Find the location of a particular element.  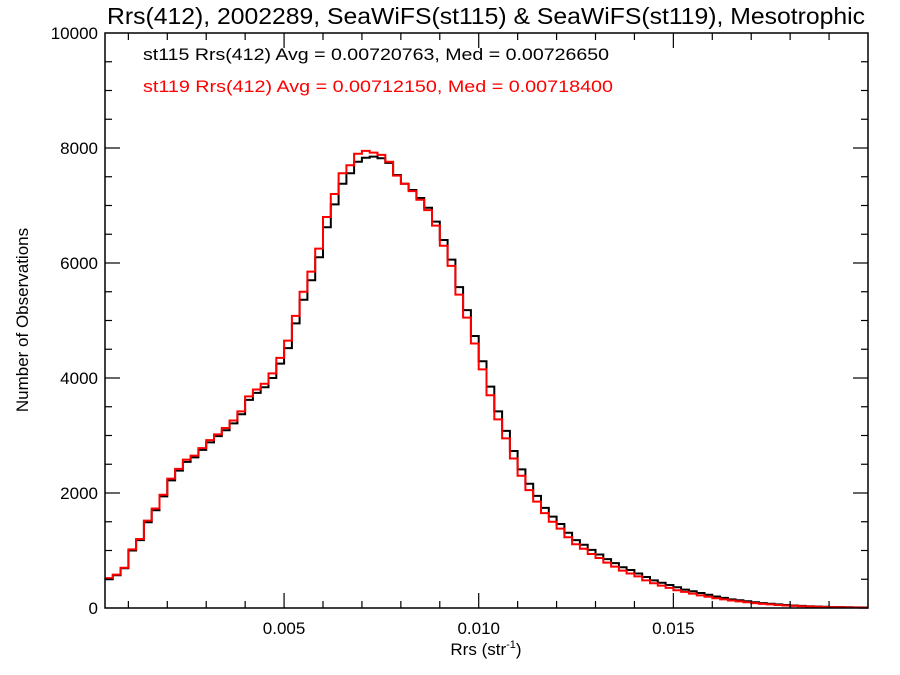

y-axis-title: Number of Observations is located at coordinates (22, 320).